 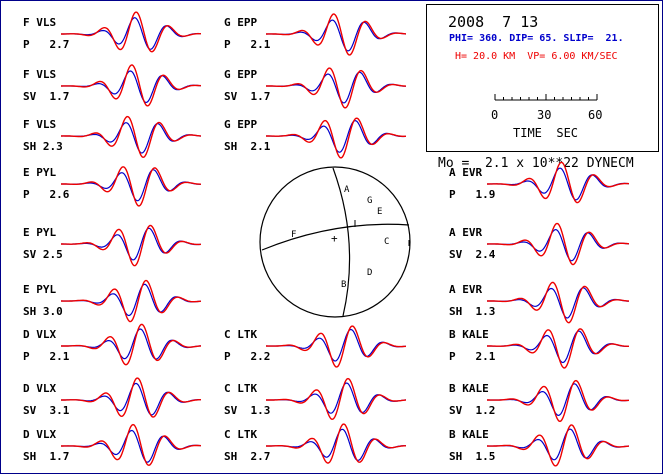 What do you see at coordinates (472, 410) in the screenshot?
I see `trace-component-label: SV 1.2` at bounding box center [472, 410].